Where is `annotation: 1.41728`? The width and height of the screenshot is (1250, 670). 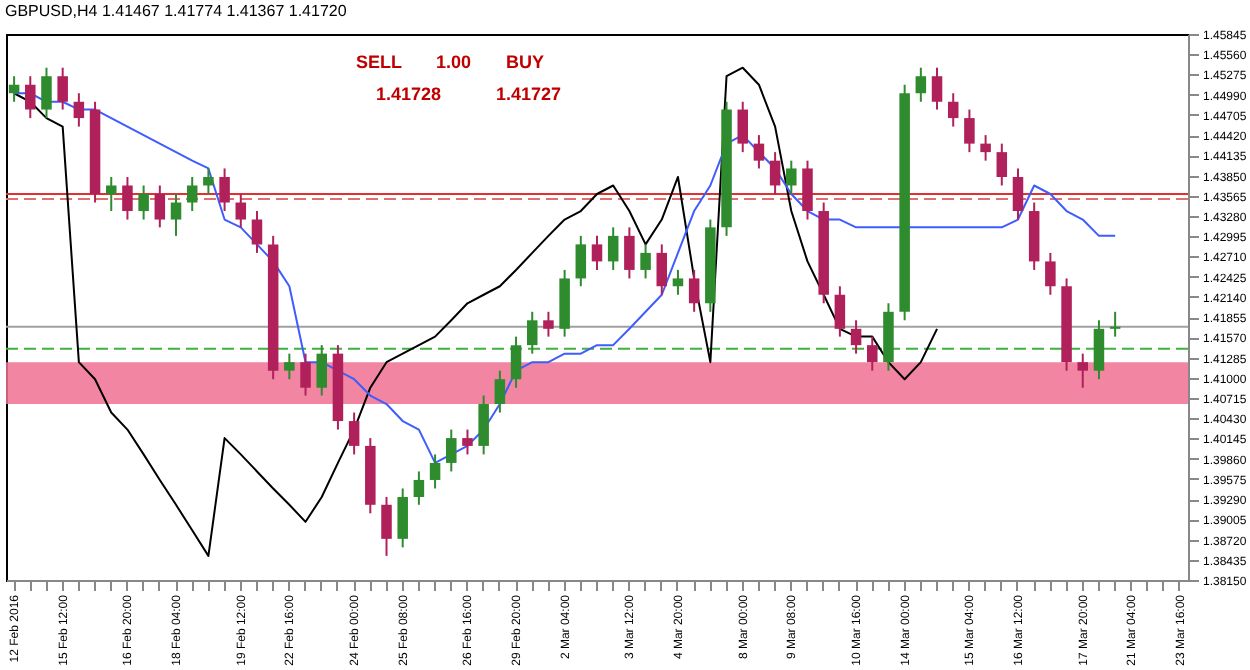
annotation: 1.41728 is located at coordinates (409, 94).